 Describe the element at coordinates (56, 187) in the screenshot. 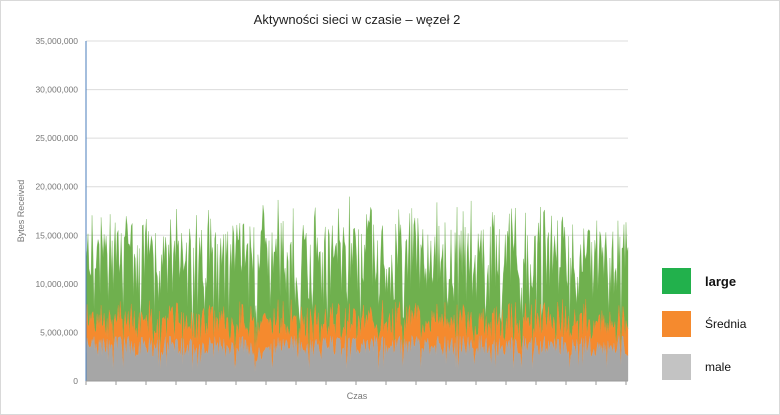

I see `y-tick-label: 20,000,000` at that location.